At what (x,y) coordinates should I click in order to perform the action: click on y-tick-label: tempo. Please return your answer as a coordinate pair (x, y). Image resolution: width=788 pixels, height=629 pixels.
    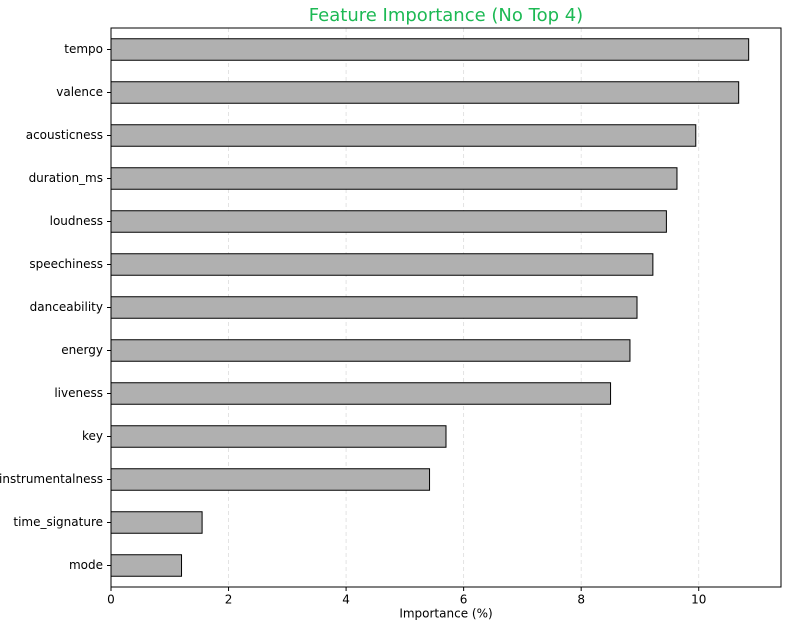
    Looking at the image, I should click on (83, 49).